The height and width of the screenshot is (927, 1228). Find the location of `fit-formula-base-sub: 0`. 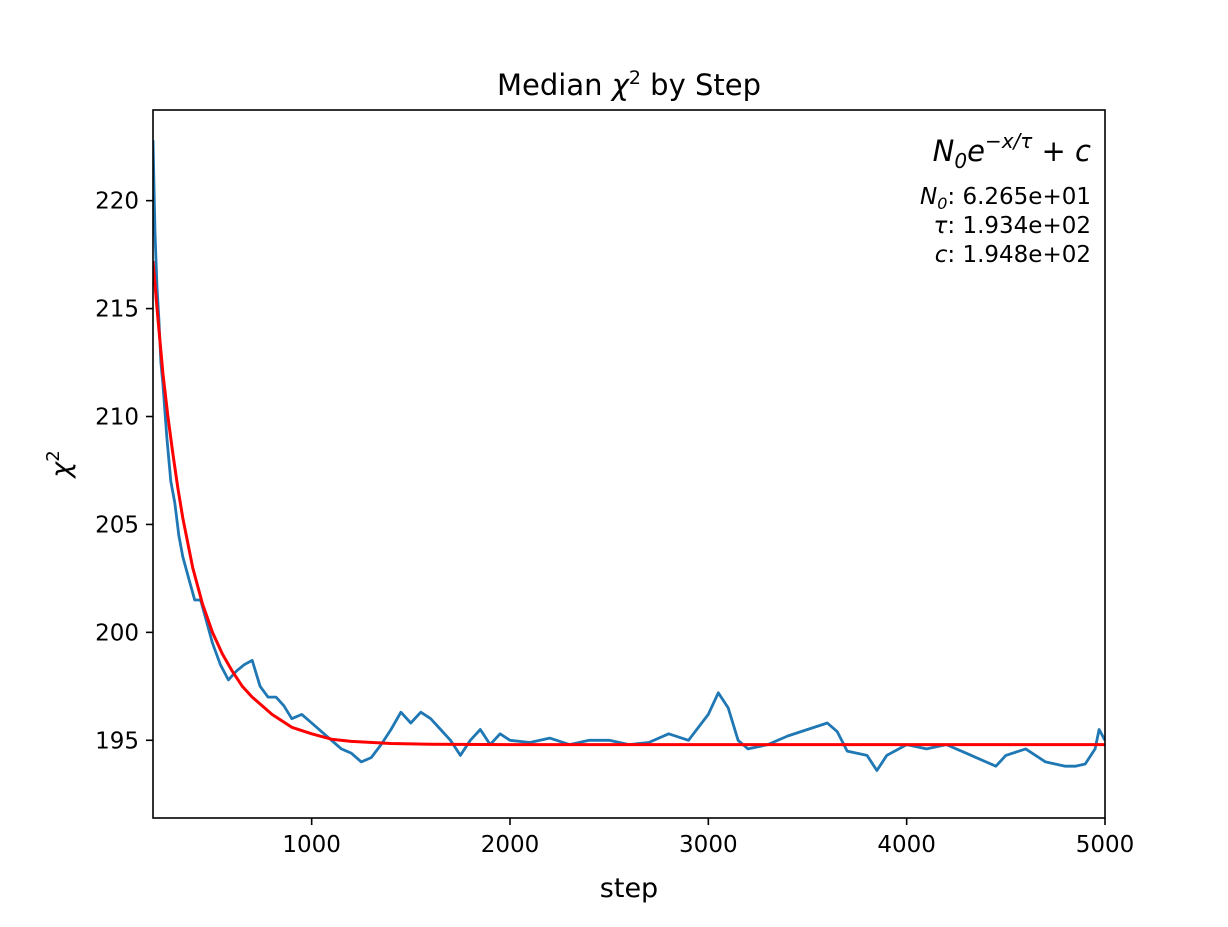

fit-formula-base-sub: 0 is located at coordinates (960, 161).